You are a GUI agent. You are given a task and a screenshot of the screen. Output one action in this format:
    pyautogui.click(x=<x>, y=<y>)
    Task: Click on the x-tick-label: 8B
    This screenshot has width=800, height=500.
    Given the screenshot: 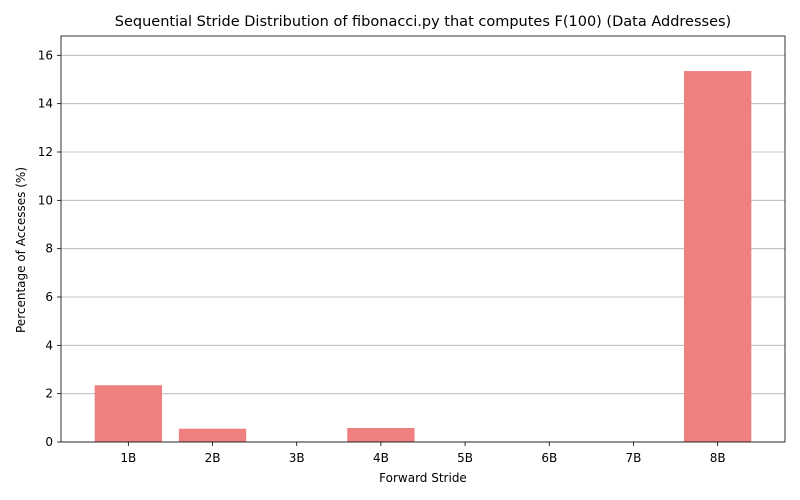 What is the action you would take?
    pyautogui.click(x=718, y=458)
    